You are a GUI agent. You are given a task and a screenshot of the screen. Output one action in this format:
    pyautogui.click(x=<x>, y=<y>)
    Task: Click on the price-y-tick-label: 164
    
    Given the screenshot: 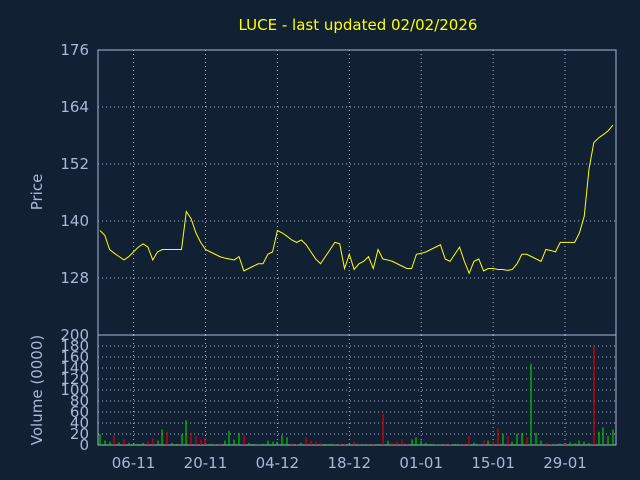 What is the action you would take?
    pyautogui.click(x=74, y=107)
    